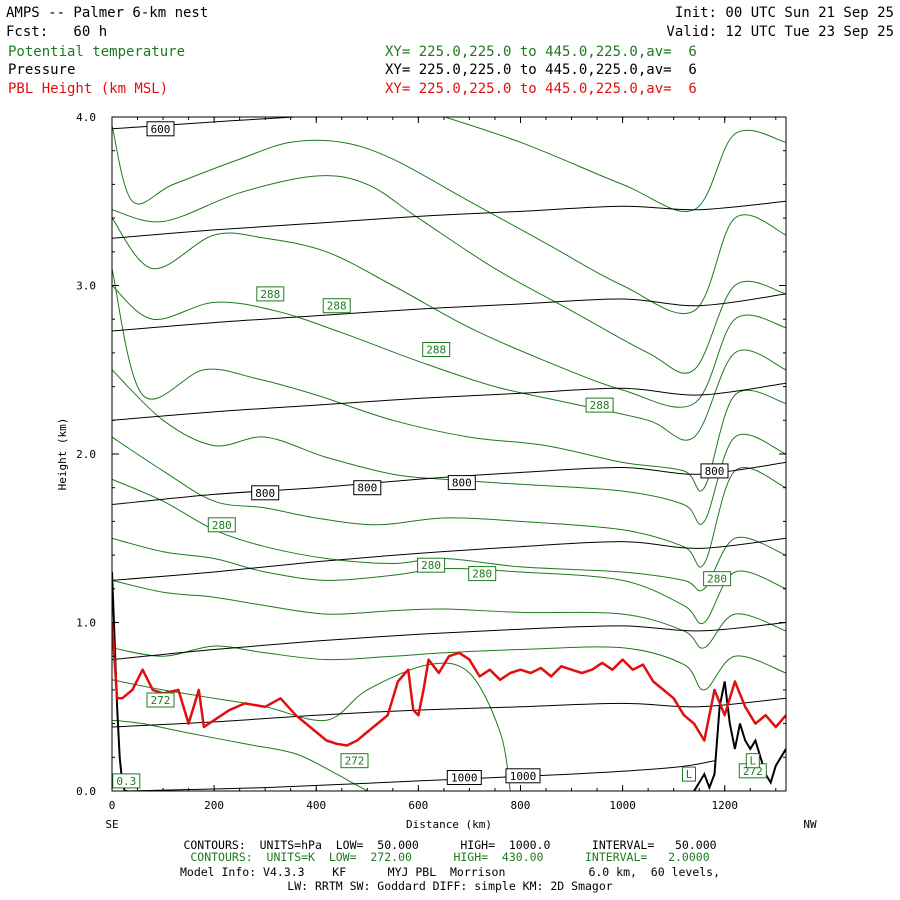 The height and width of the screenshot is (900, 900). I want to click on y-axis-label: Height (km), so click(62, 454).